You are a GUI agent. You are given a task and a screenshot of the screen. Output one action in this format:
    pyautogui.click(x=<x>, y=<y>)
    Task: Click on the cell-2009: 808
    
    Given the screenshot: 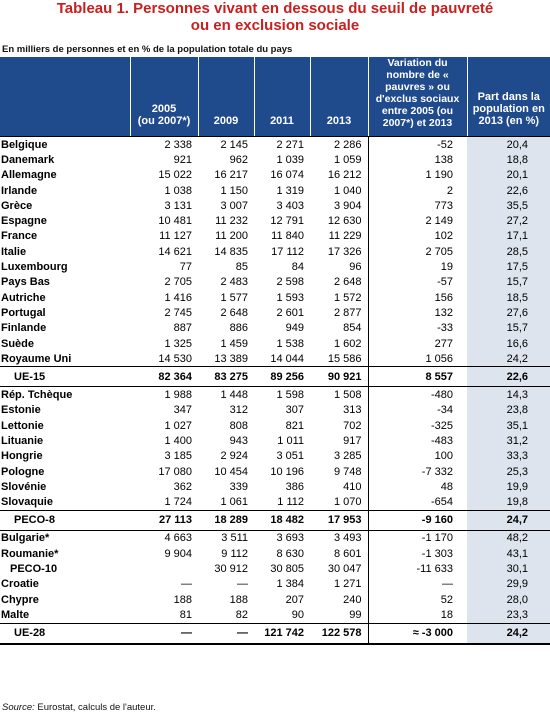 What is the action you would take?
    pyautogui.click(x=238, y=425)
    